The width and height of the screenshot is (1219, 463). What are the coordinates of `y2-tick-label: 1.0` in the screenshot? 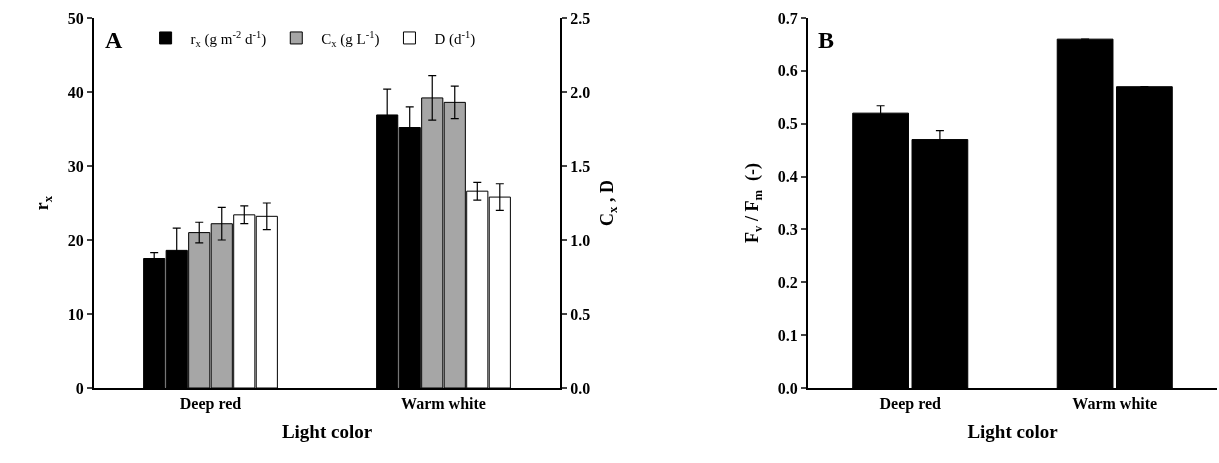 It's located at (580, 240).